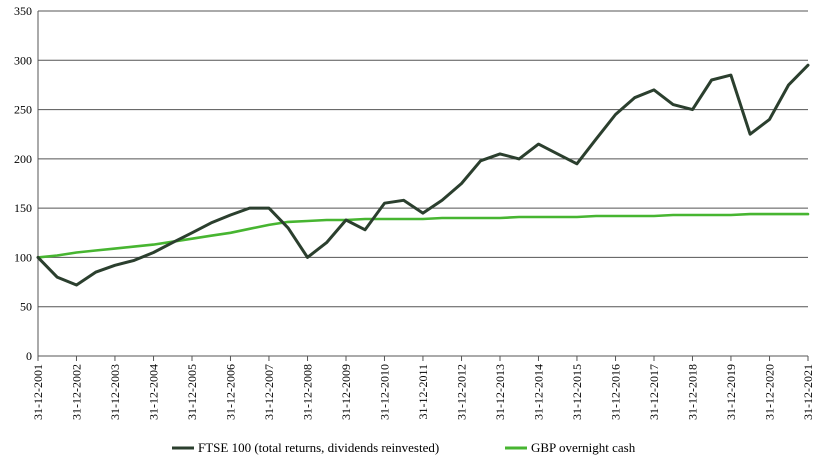  I want to click on x-tick-label: 31-12-2011, so click(423, 392).